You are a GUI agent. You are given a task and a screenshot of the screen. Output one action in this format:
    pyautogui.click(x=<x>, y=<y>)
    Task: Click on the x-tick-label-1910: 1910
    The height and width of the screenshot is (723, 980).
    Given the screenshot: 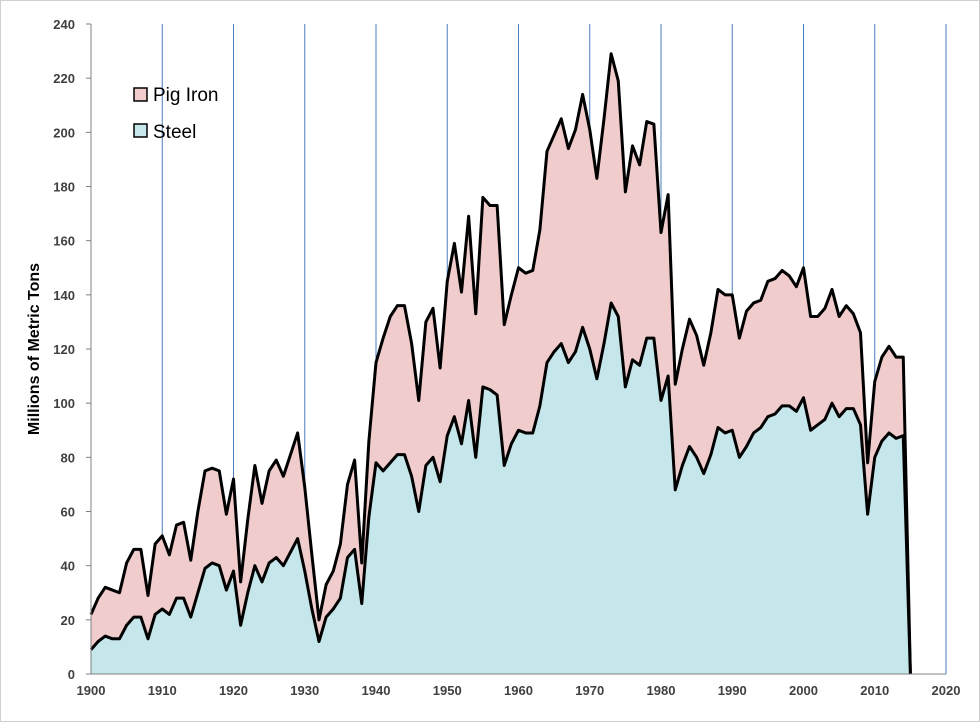 What is the action you would take?
    pyautogui.click(x=162, y=690)
    